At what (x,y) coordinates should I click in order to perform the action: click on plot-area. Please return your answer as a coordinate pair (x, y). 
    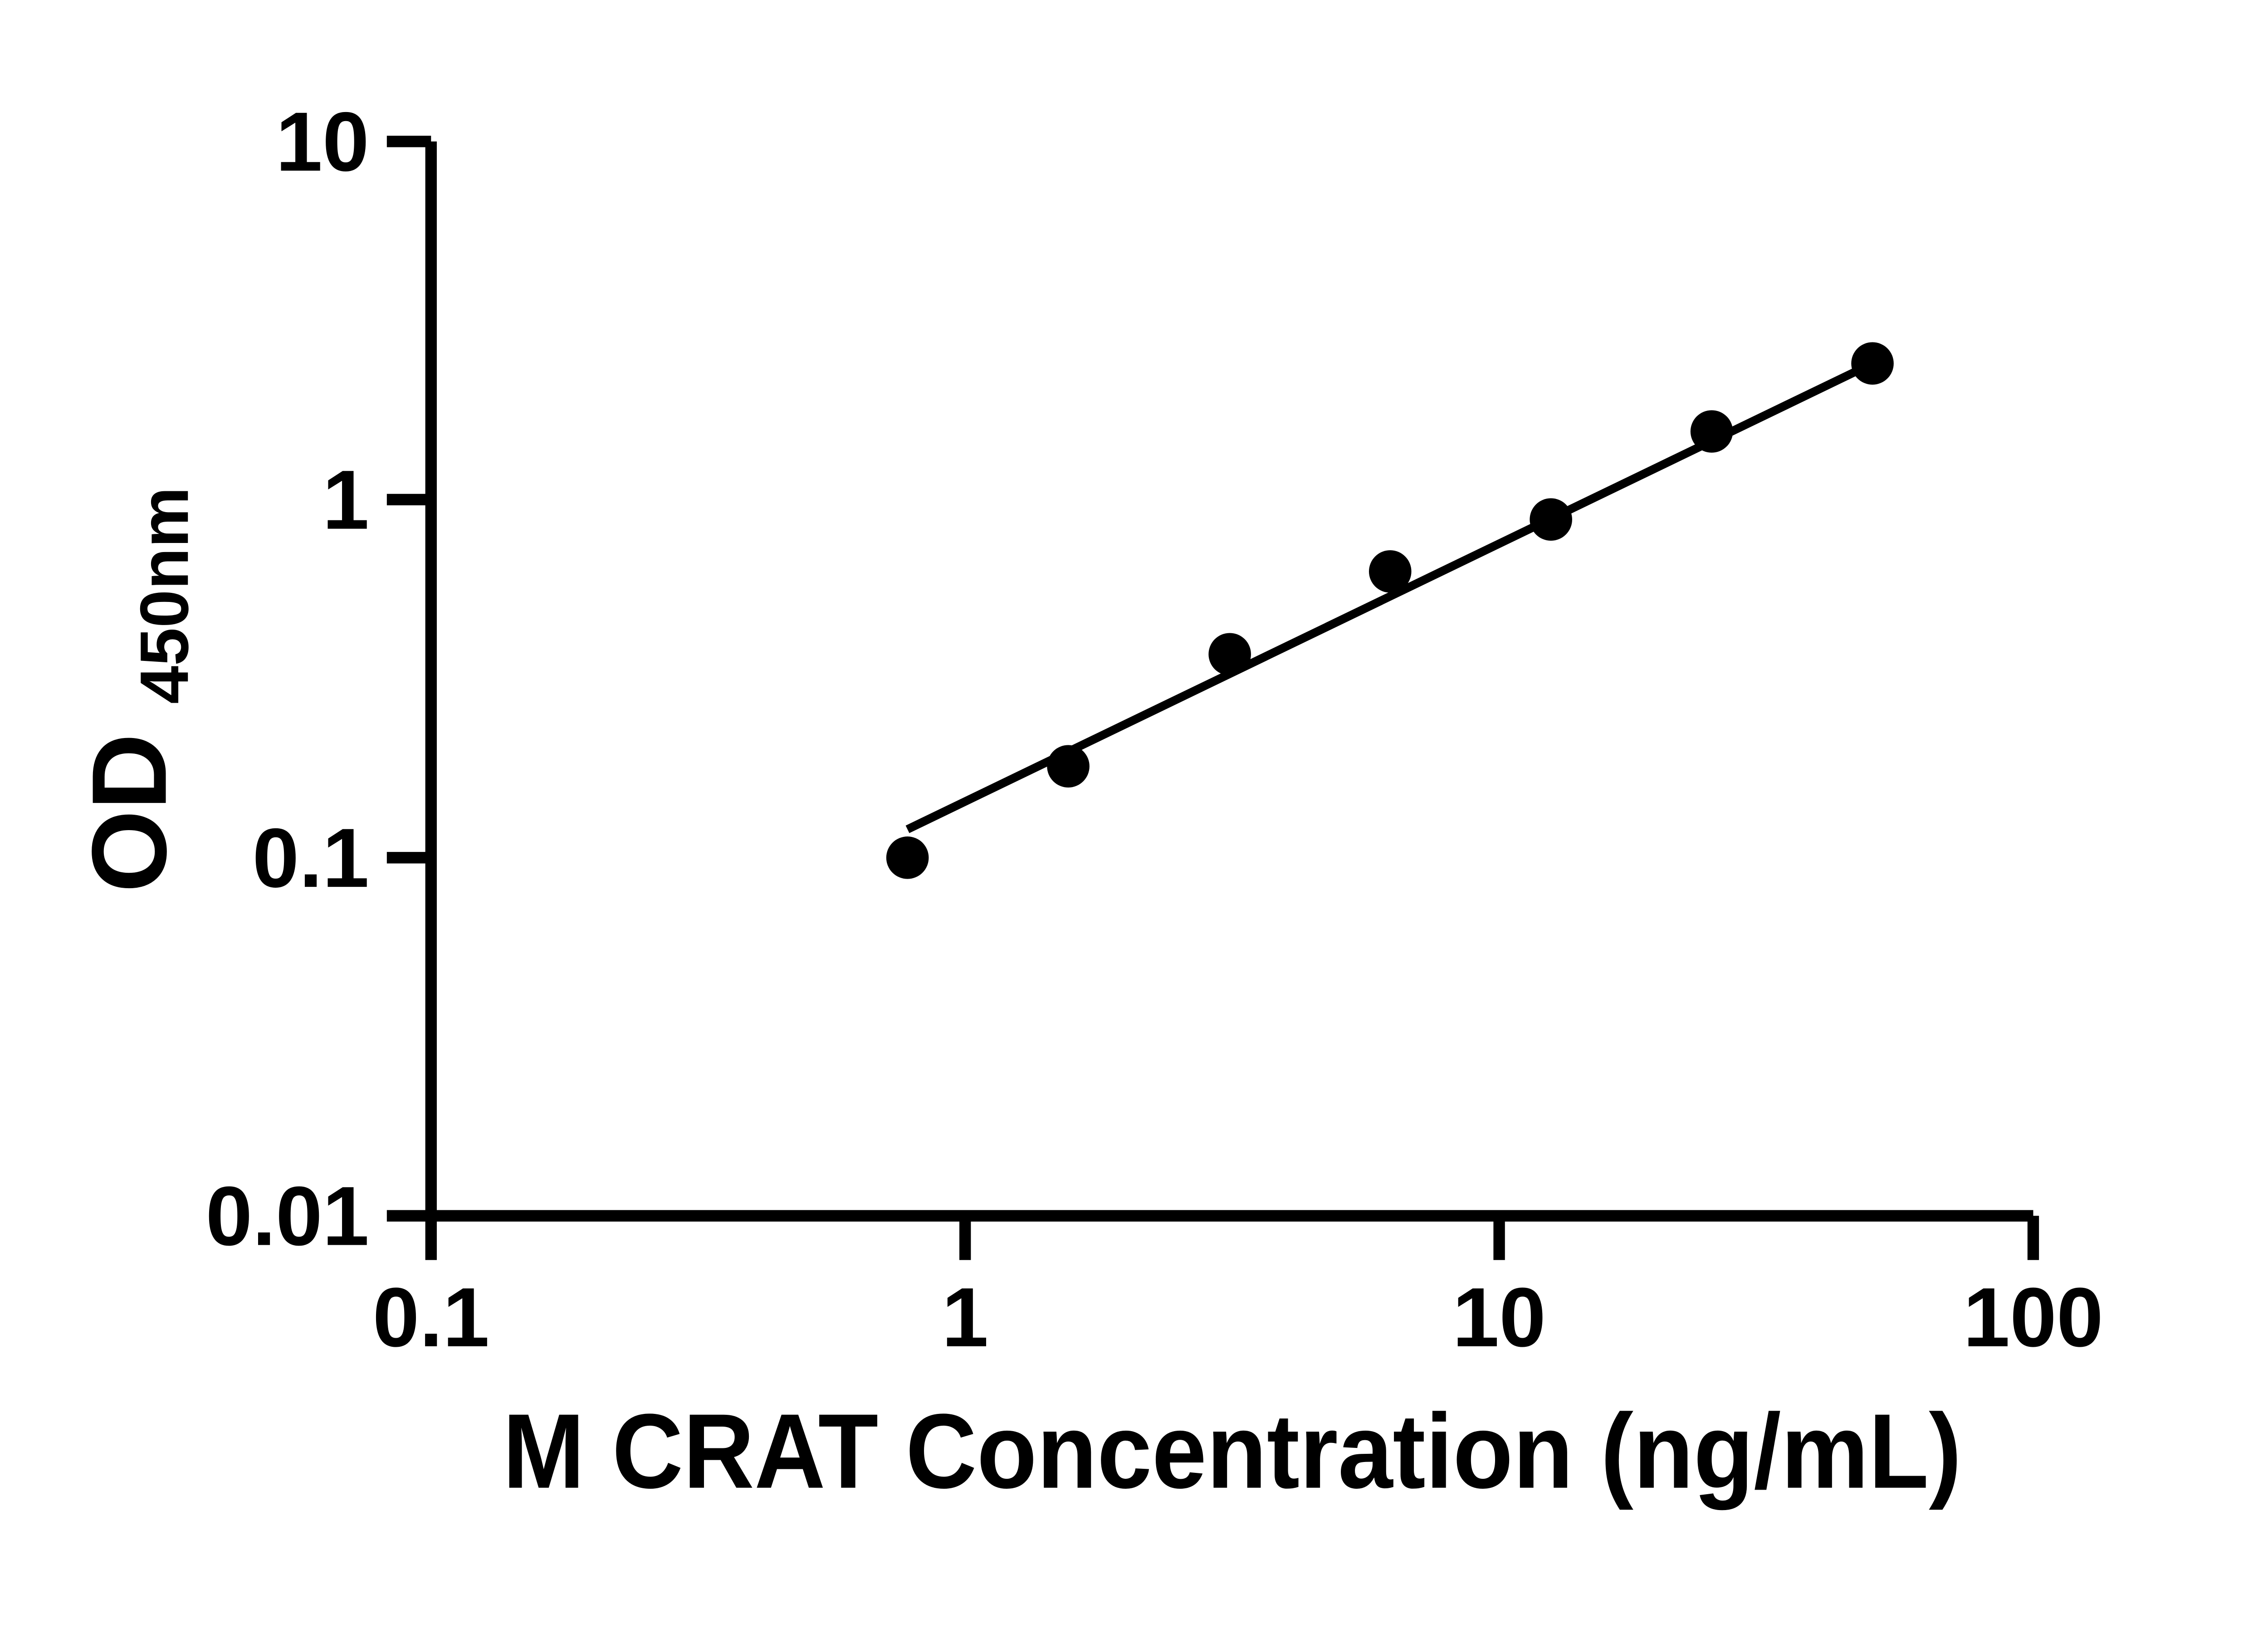
    Looking at the image, I should click on (1390, 610).